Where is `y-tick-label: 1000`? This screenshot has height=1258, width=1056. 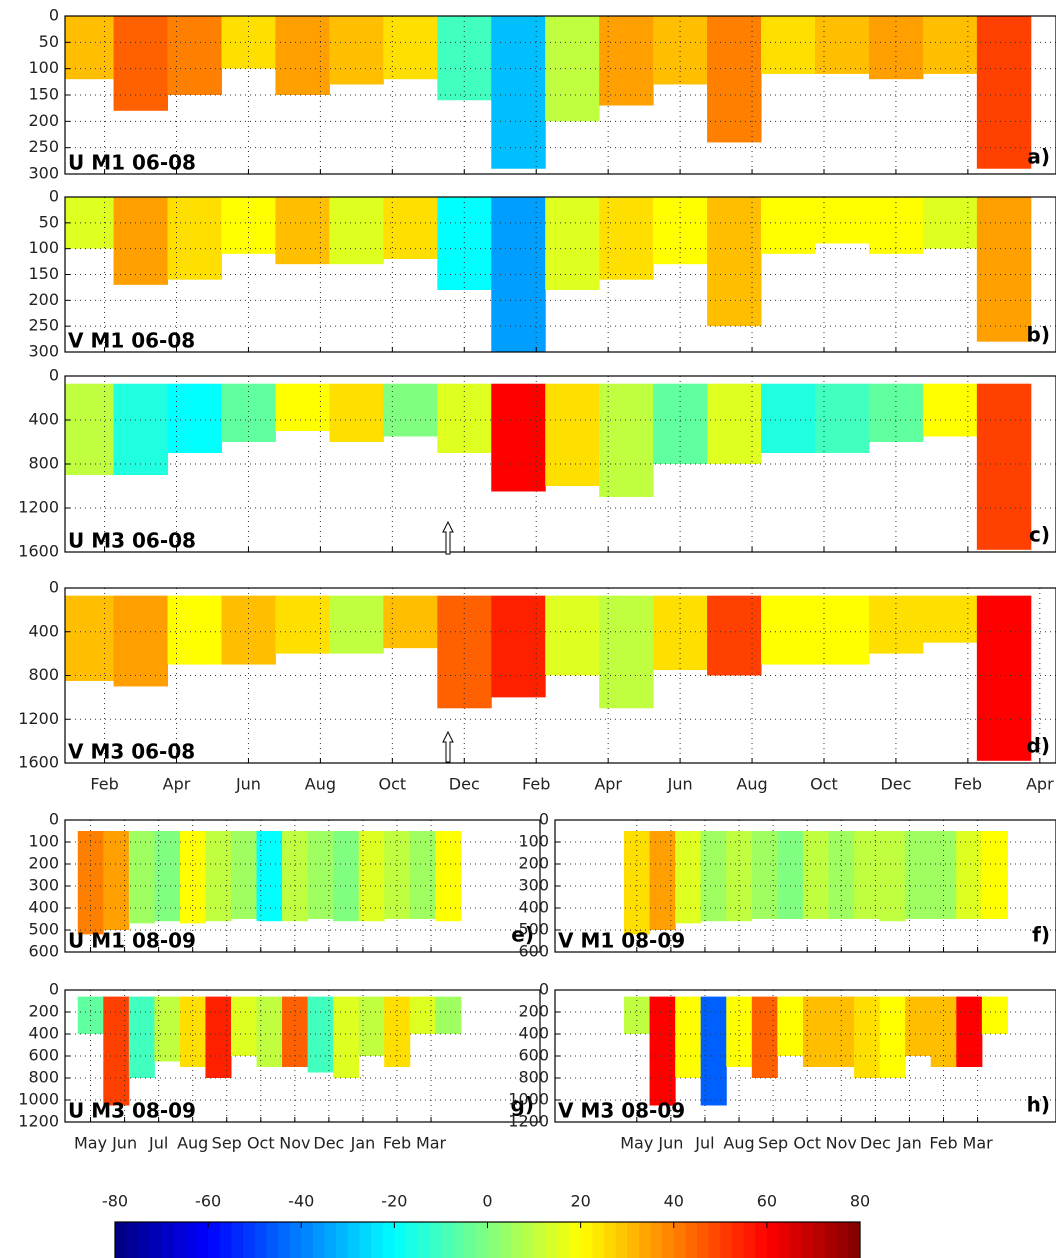
y-tick-label: 1000 is located at coordinates (528, 1099).